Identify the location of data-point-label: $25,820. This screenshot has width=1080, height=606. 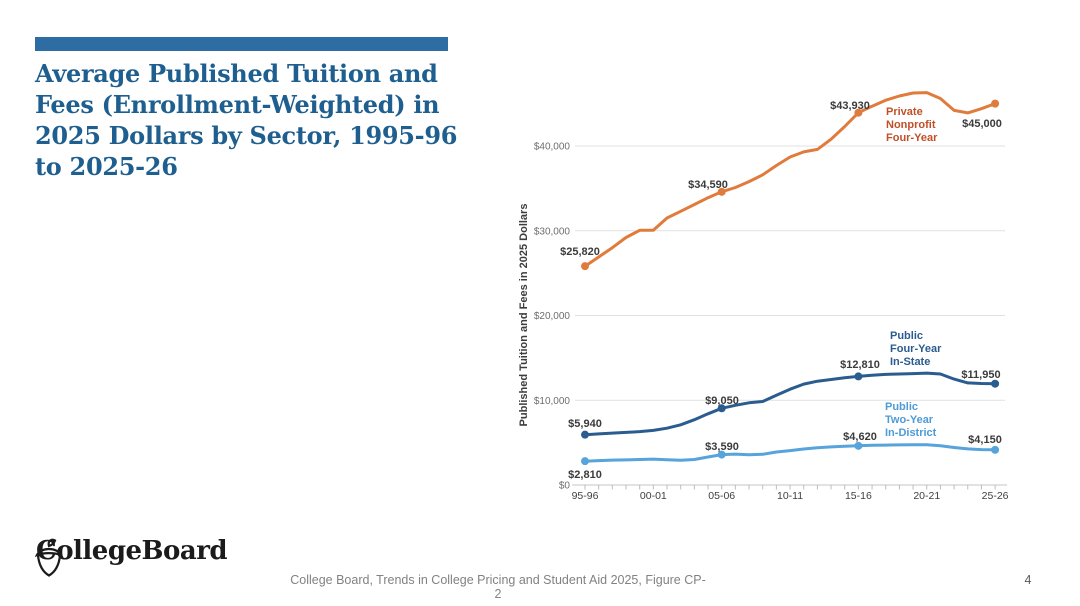
(580, 252).